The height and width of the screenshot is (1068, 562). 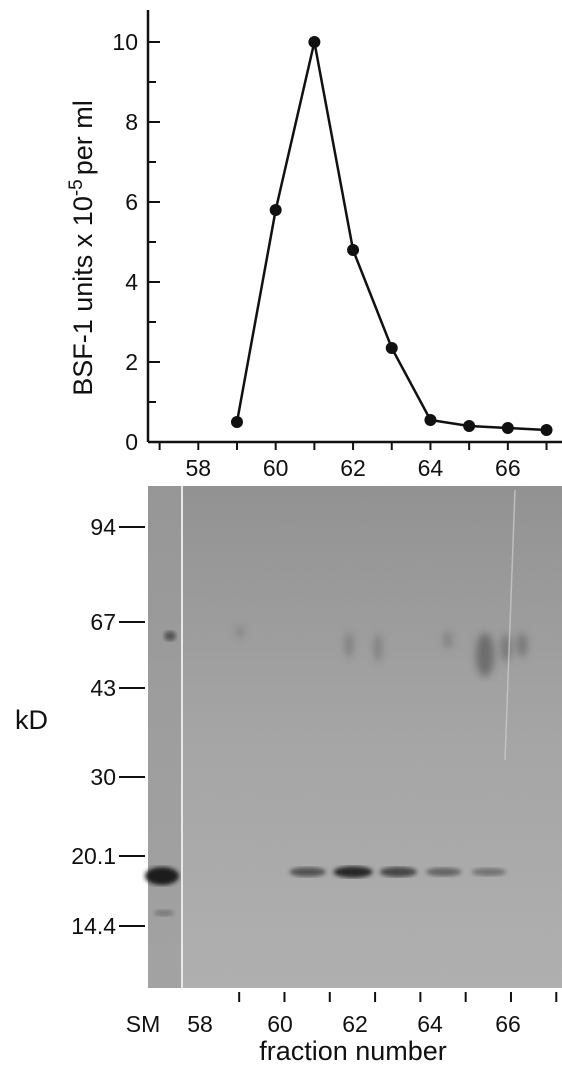 What do you see at coordinates (93, 856) in the screenshot?
I see `marker-label: 20.1` at bounding box center [93, 856].